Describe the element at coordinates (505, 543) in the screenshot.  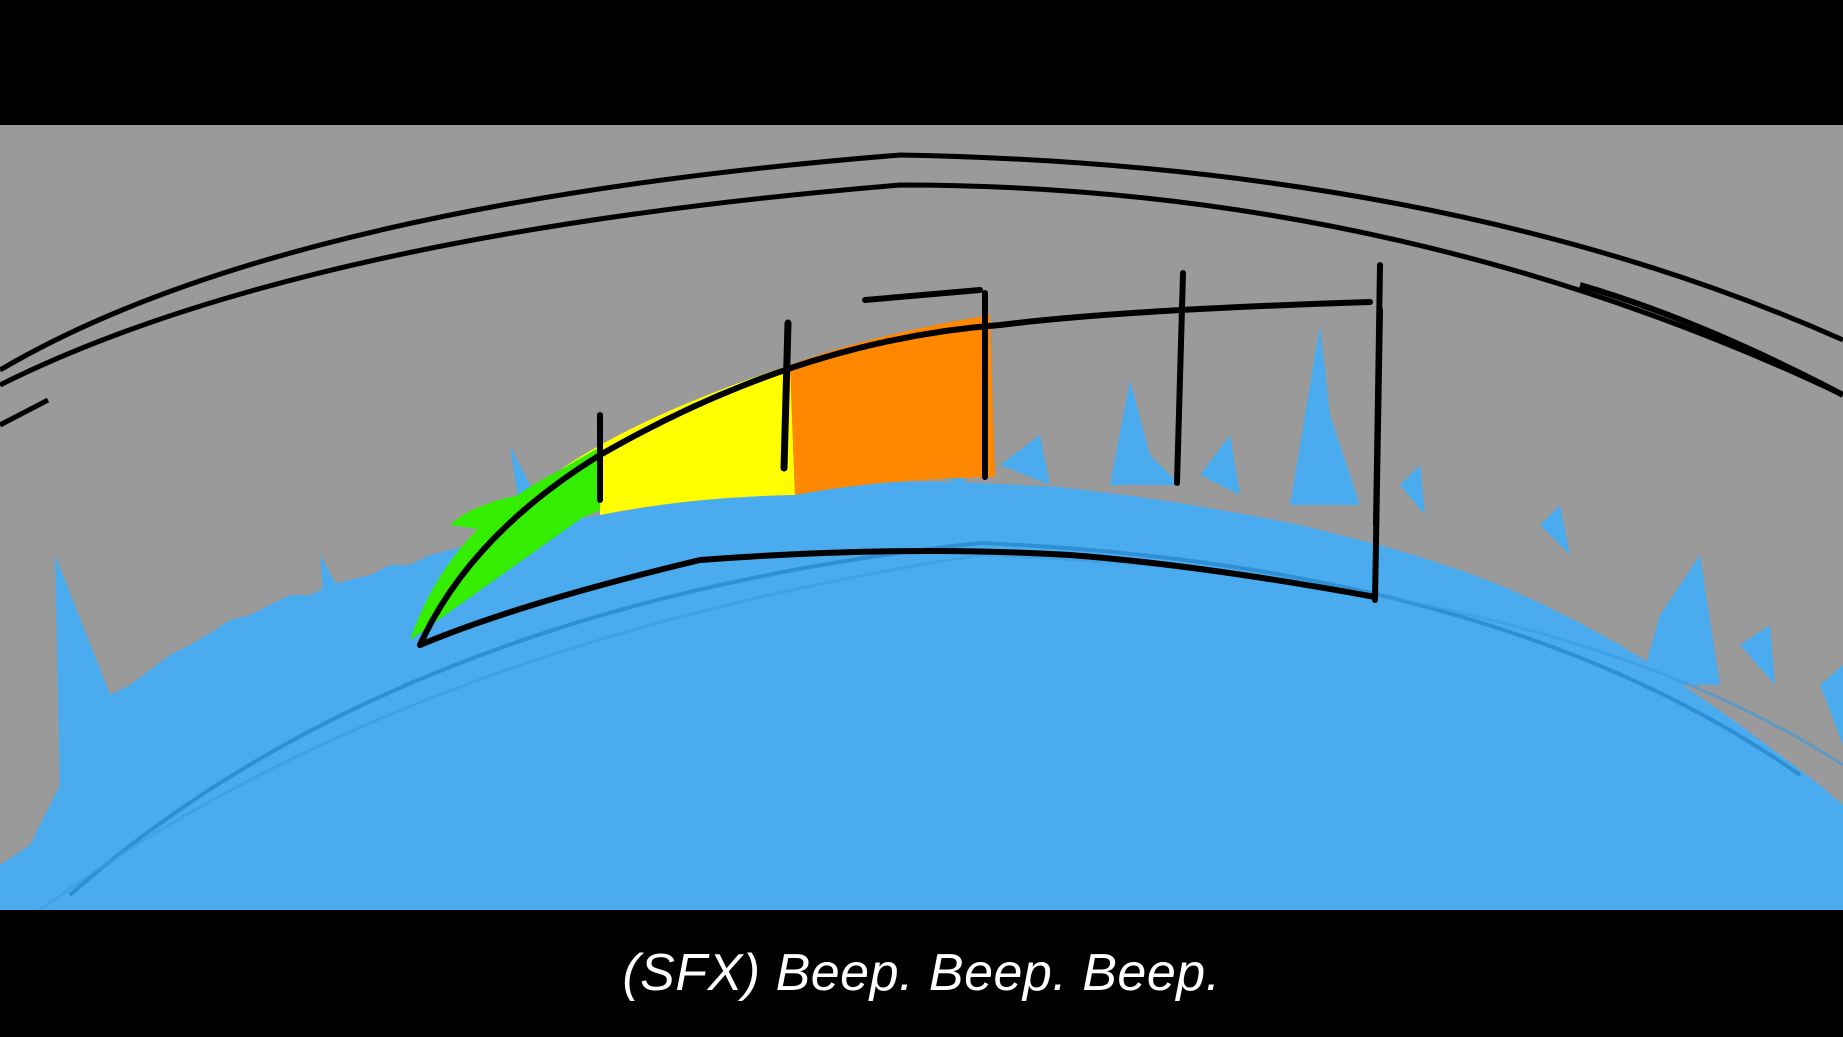
I see `gauge-segment-1-fill-main` at that location.